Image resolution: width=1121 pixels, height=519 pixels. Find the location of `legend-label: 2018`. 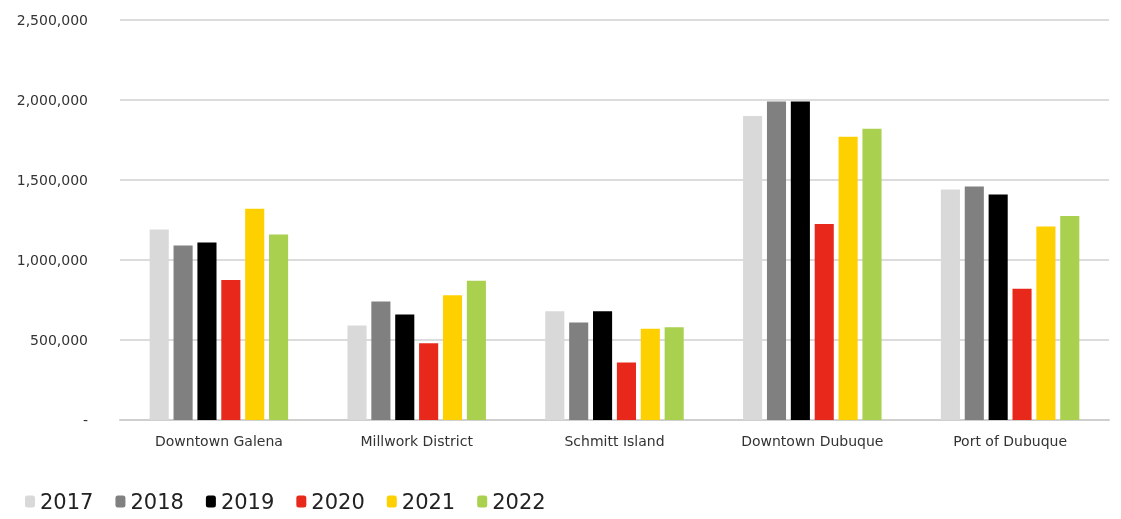

legend-label: 2018 is located at coordinates (157, 501).